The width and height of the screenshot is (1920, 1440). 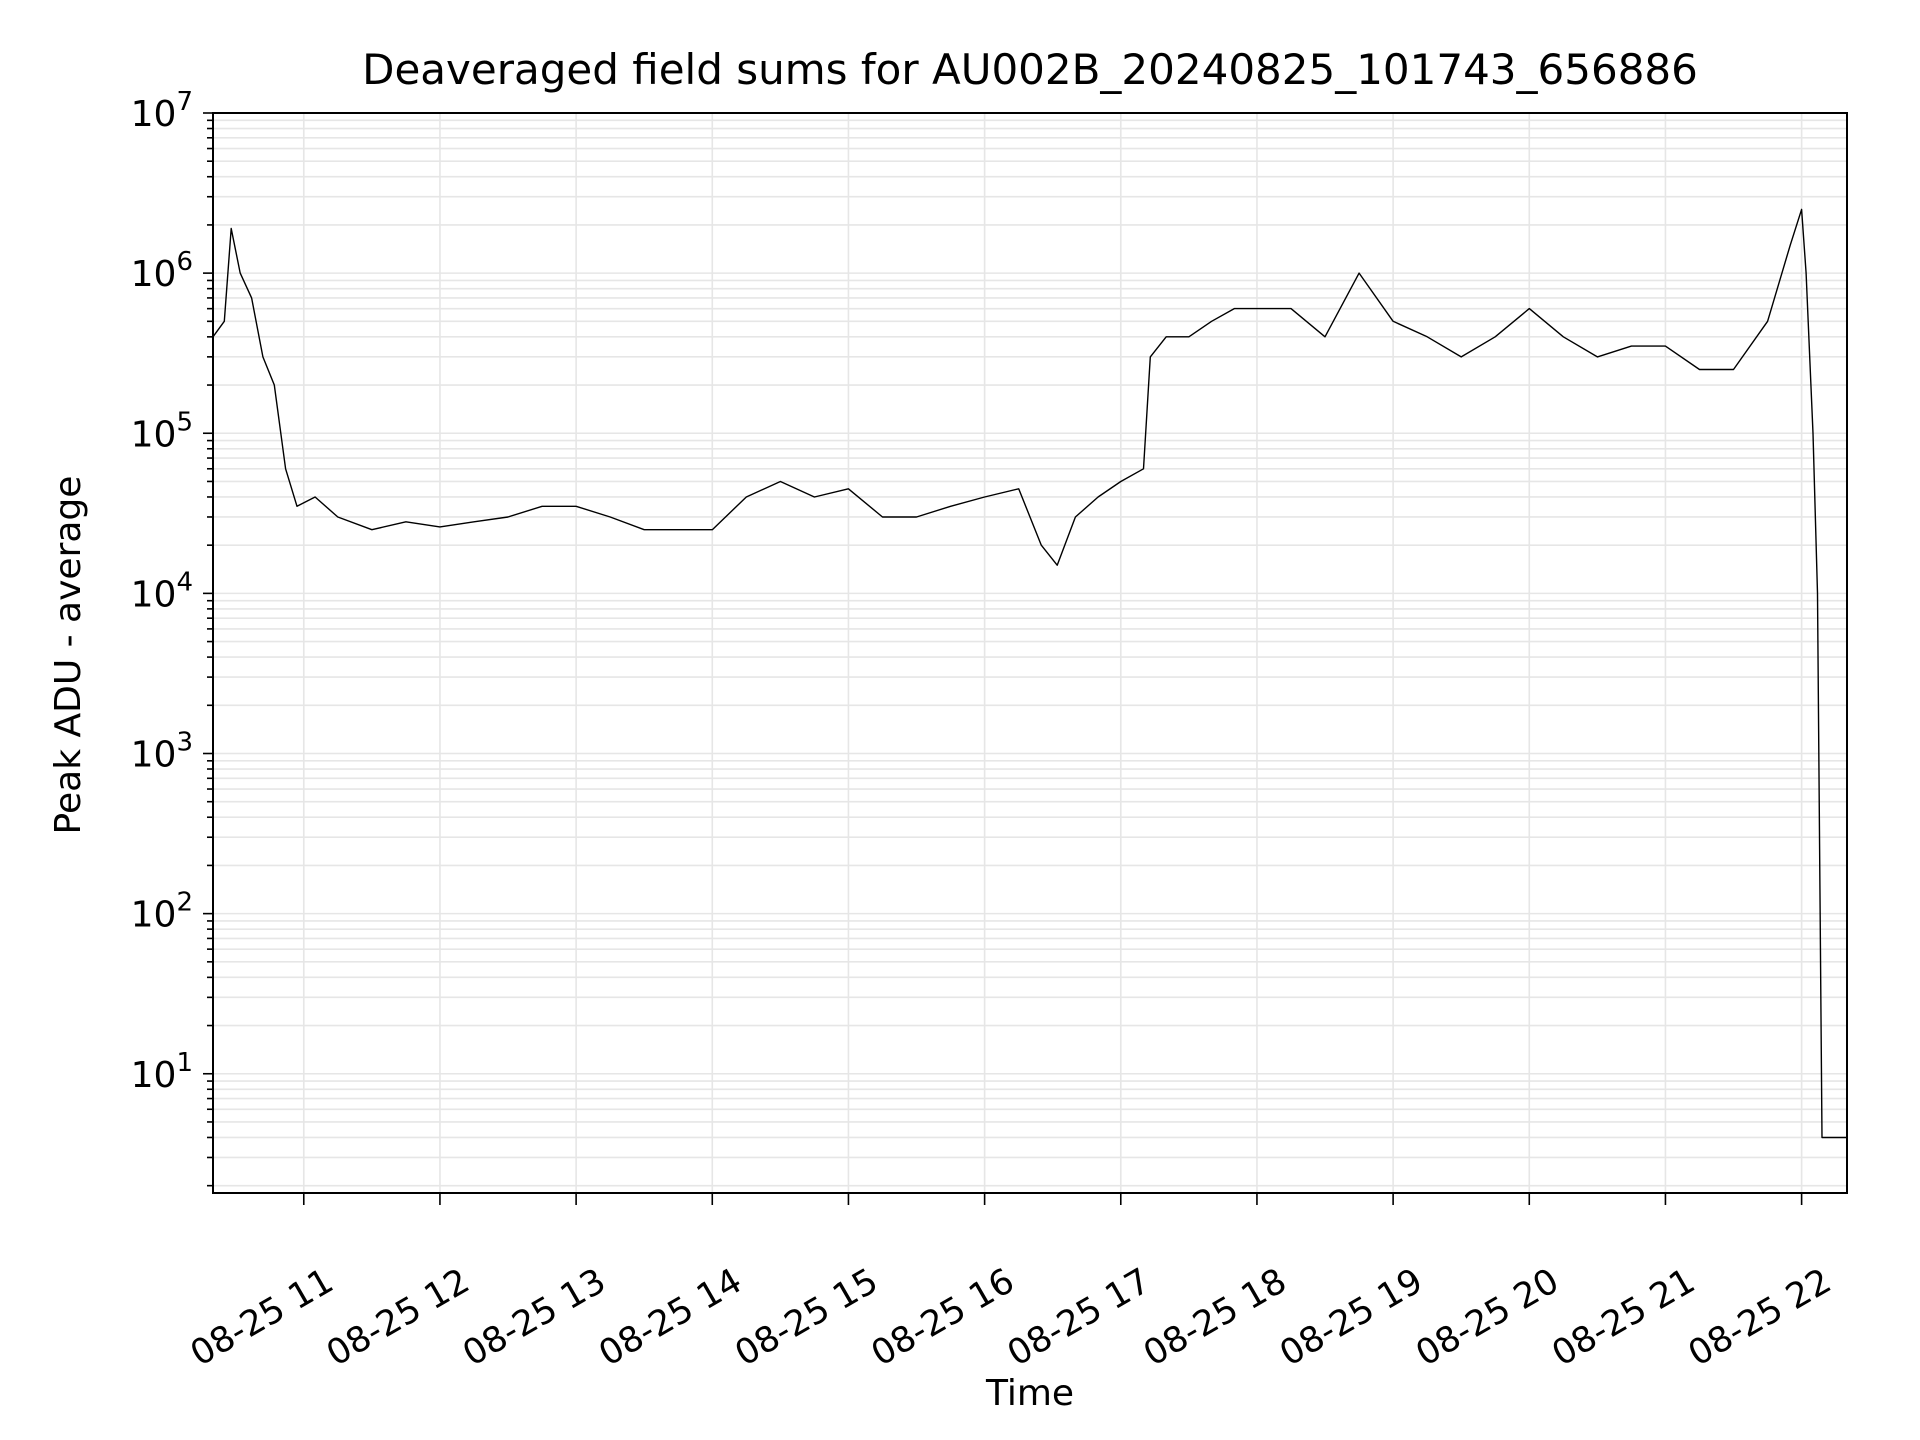 I want to click on y-tick-label: 10⁶, so click(x=162, y=271).